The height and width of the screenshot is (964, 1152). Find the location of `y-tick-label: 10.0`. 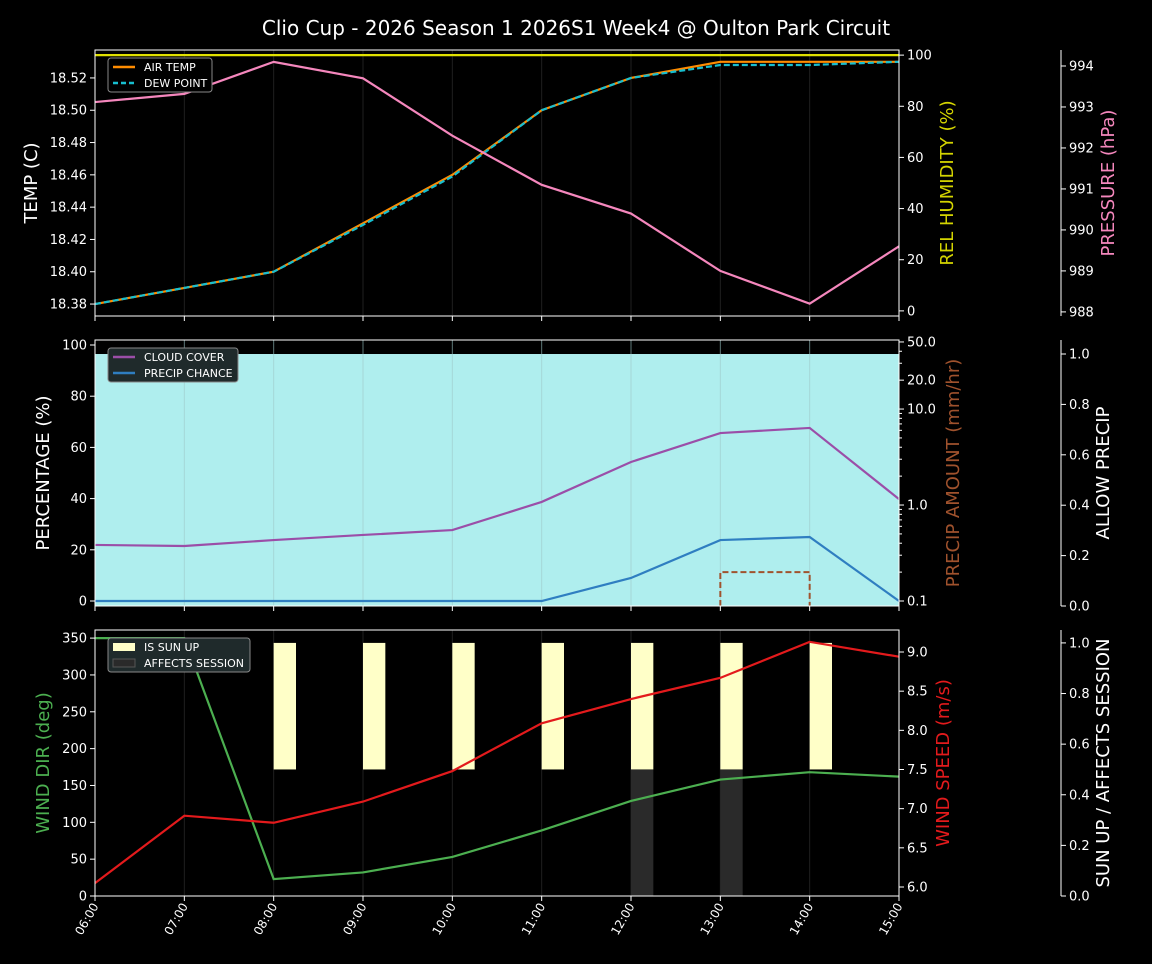

y-tick-label: 10.0 is located at coordinates (921, 410).